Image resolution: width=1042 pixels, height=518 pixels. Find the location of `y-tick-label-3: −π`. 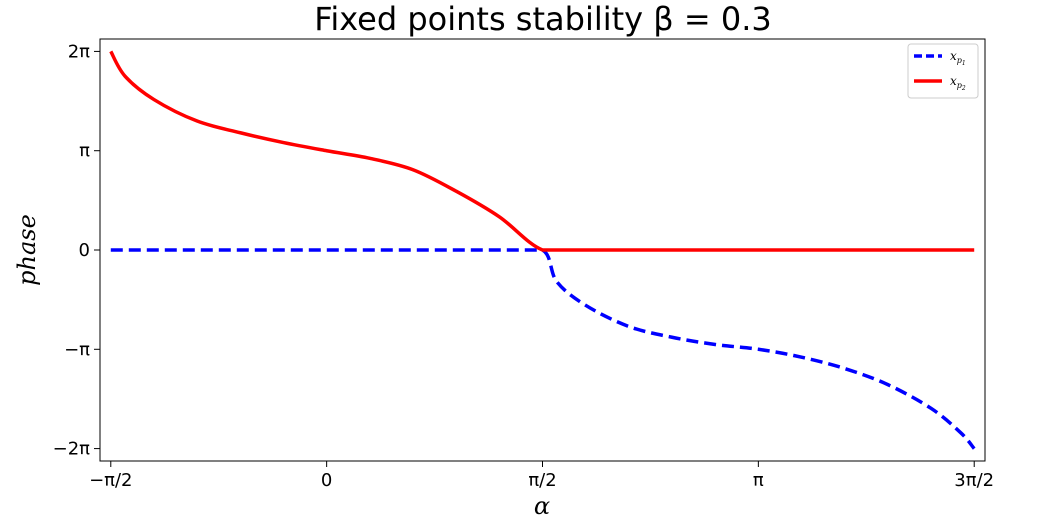

y-tick-label-3: −π is located at coordinates (77, 349).